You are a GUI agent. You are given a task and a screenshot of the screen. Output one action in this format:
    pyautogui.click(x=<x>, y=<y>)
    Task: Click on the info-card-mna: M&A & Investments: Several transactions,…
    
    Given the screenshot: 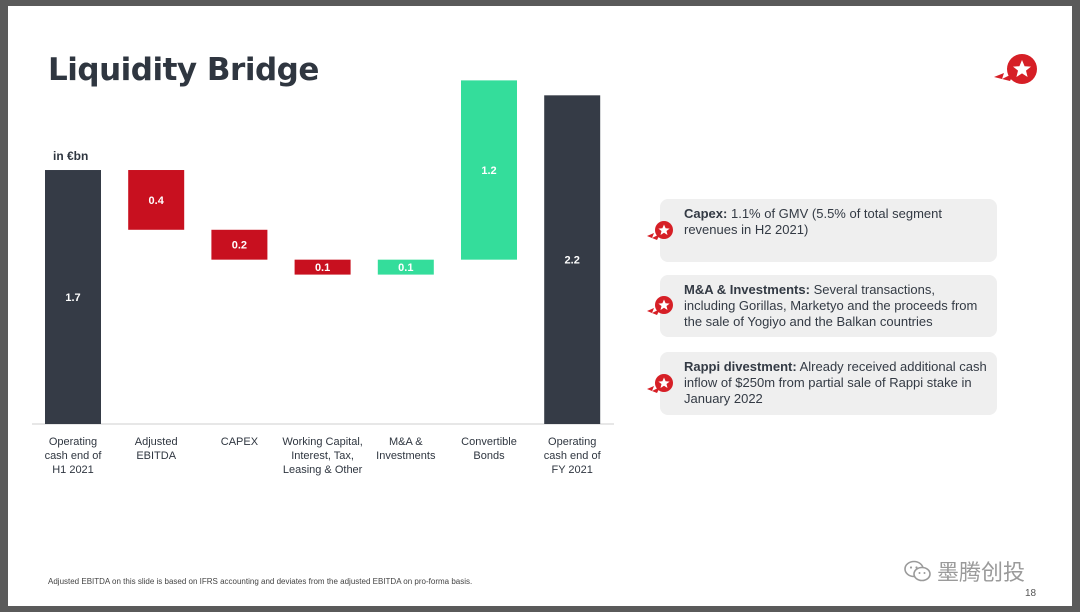 What is the action you would take?
    pyautogui.click(x=822, y=306)
    